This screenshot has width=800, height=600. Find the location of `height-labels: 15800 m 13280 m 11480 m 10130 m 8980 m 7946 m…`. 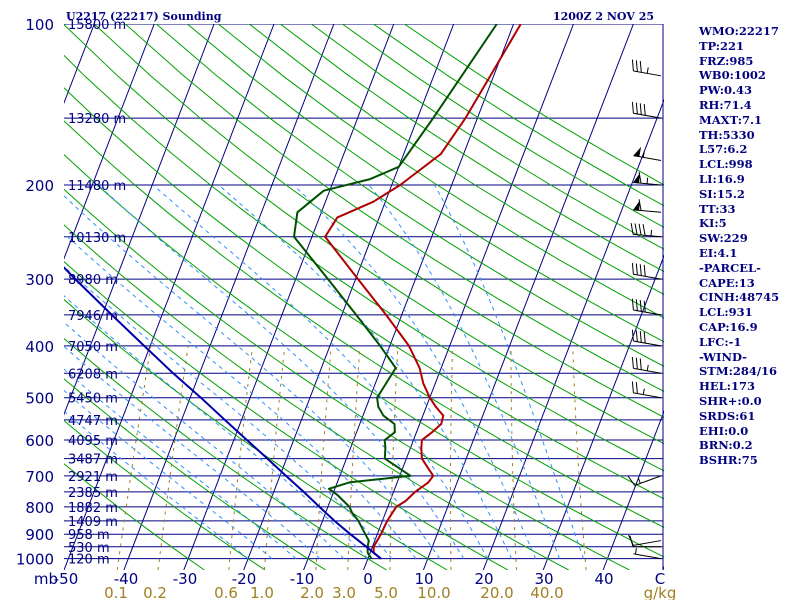

height-labels: 15800 m 13280 m 11480 m 10130 m 8980 m 7946 m… is located at coordinates (97, 293).